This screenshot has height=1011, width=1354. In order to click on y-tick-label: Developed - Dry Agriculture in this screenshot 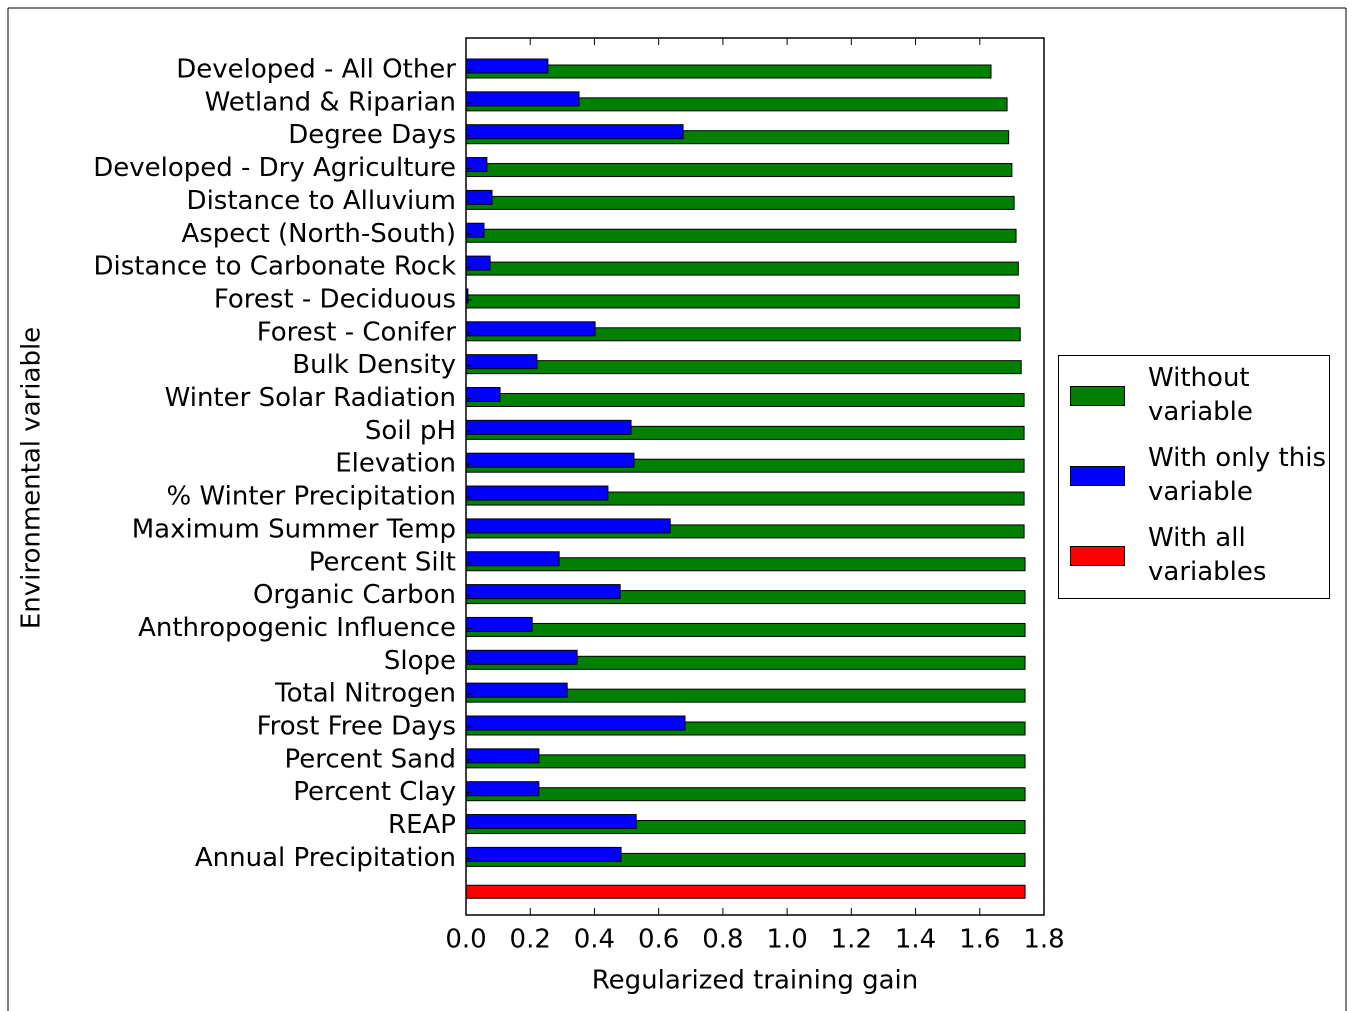, I will do `click(274, 168)`.